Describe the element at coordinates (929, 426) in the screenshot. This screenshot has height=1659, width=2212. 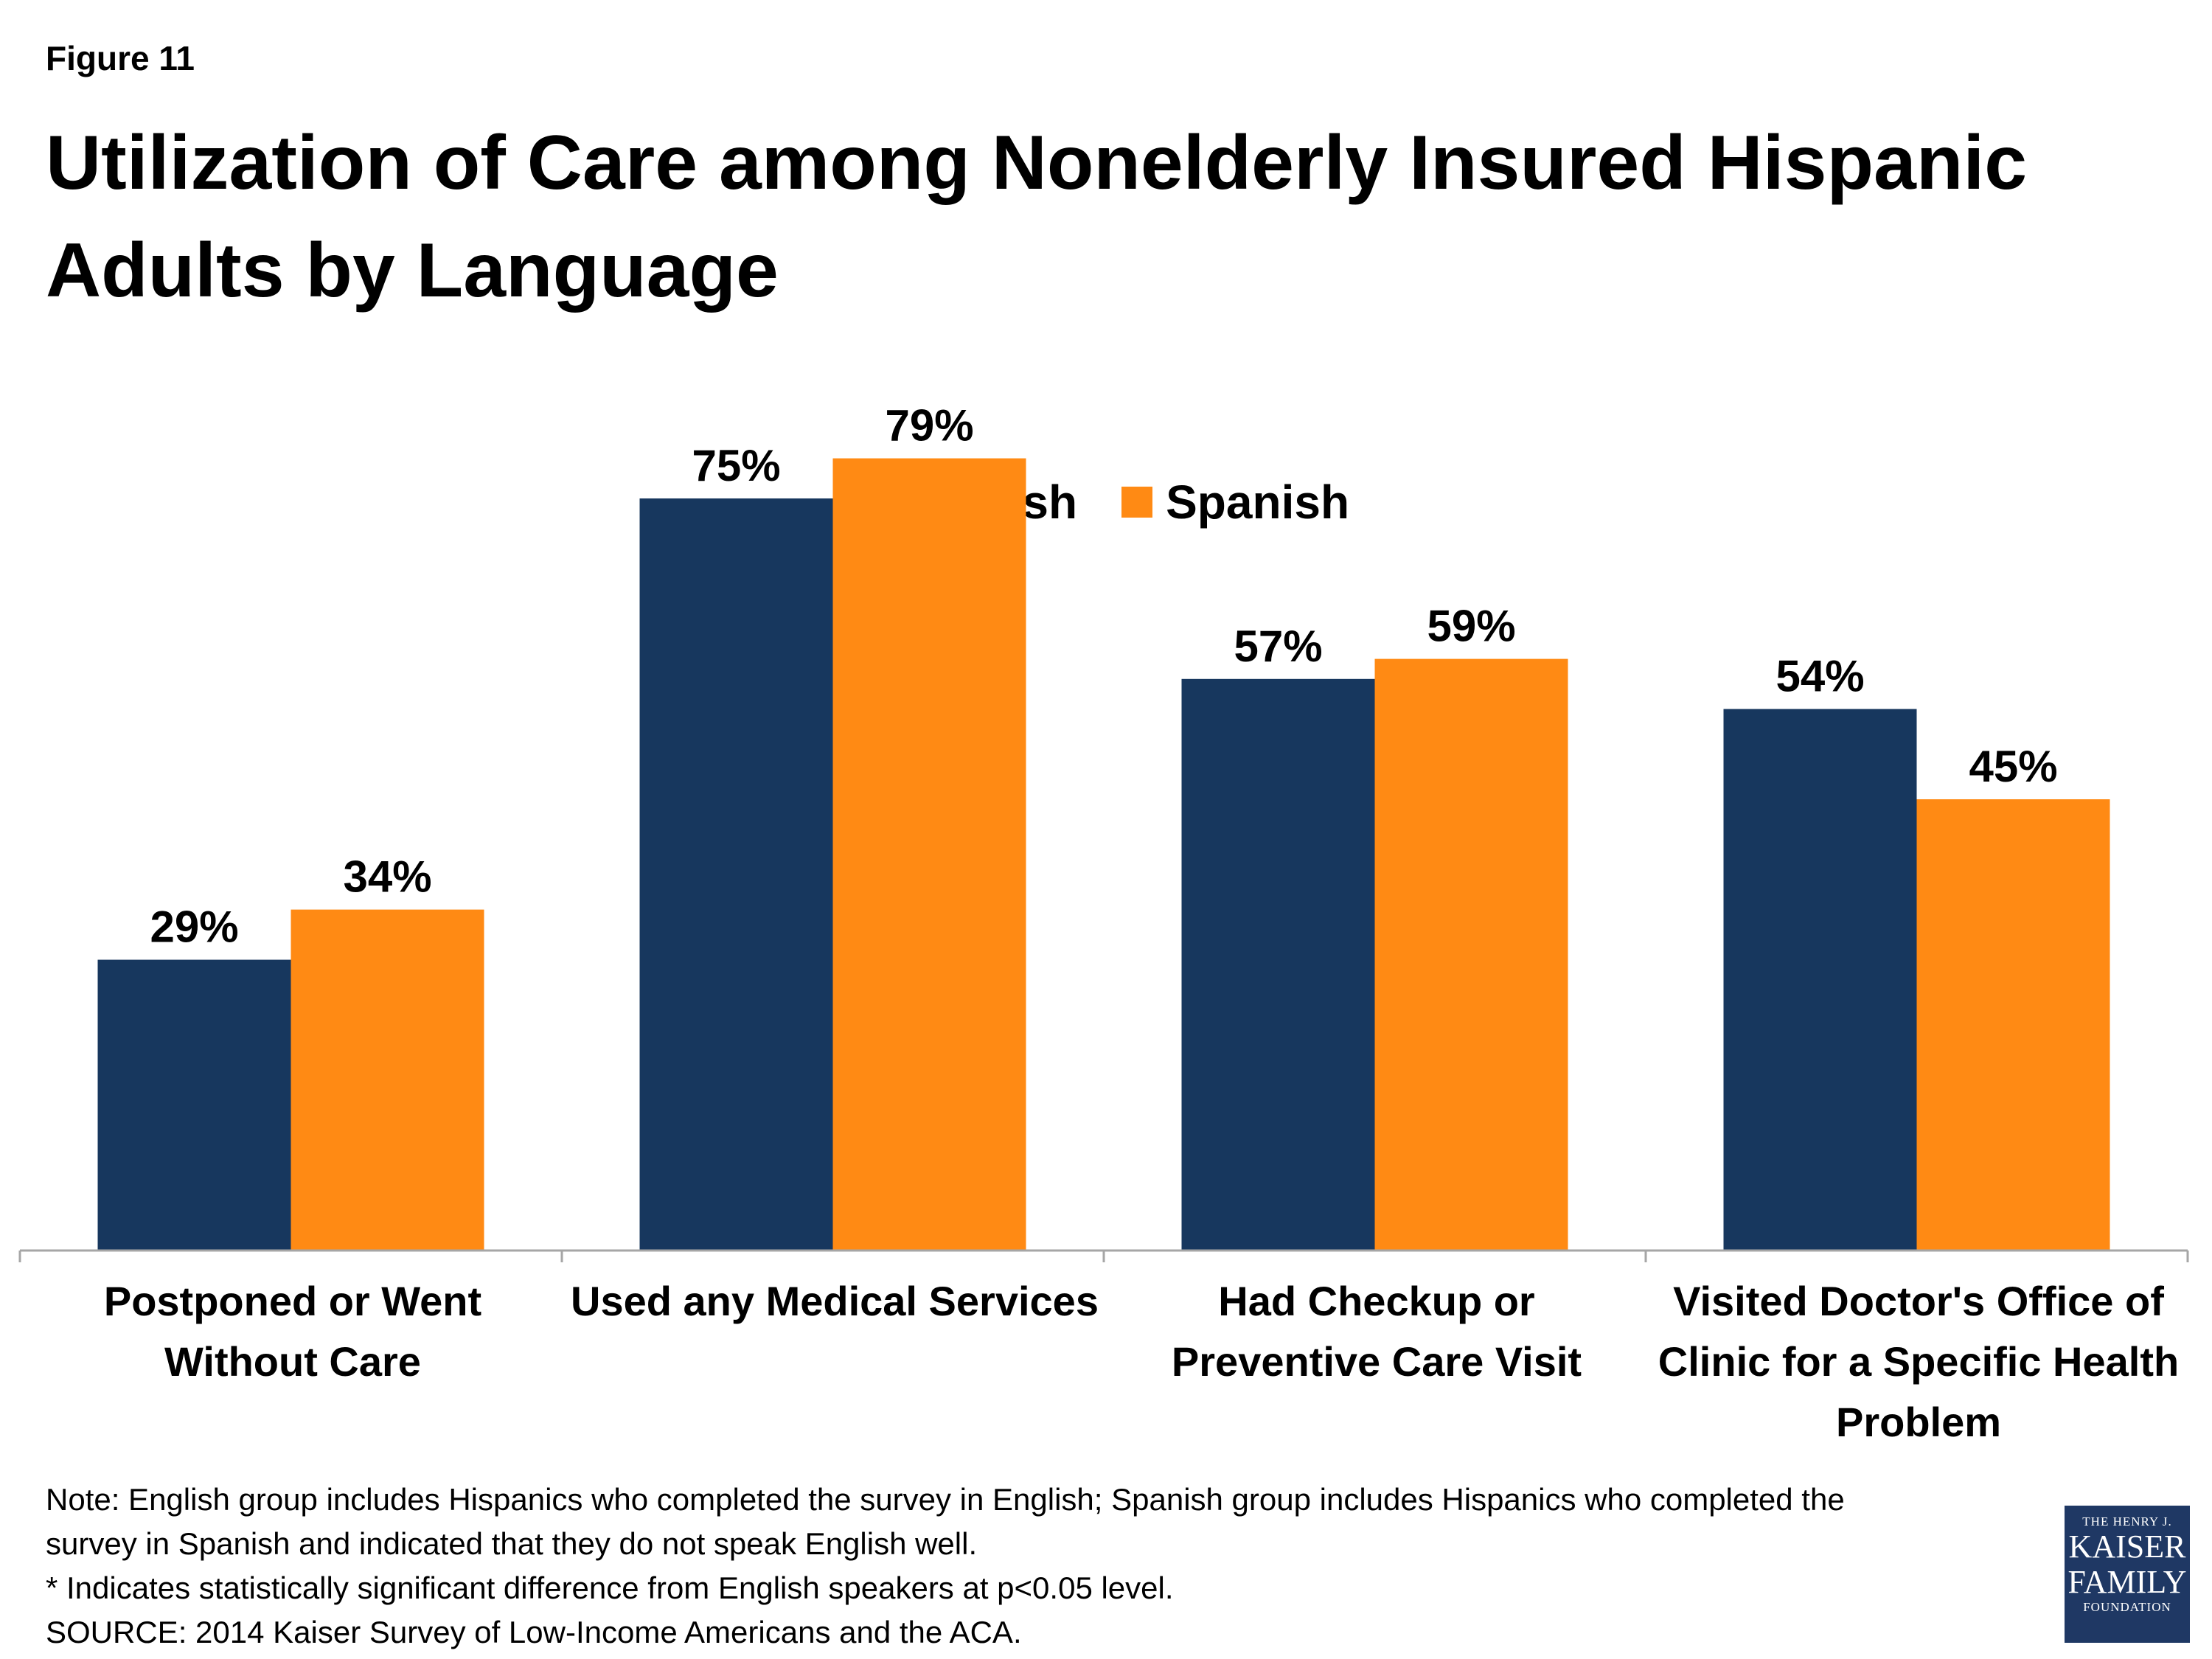
I see `data-label-spanish: 79%` at that location.